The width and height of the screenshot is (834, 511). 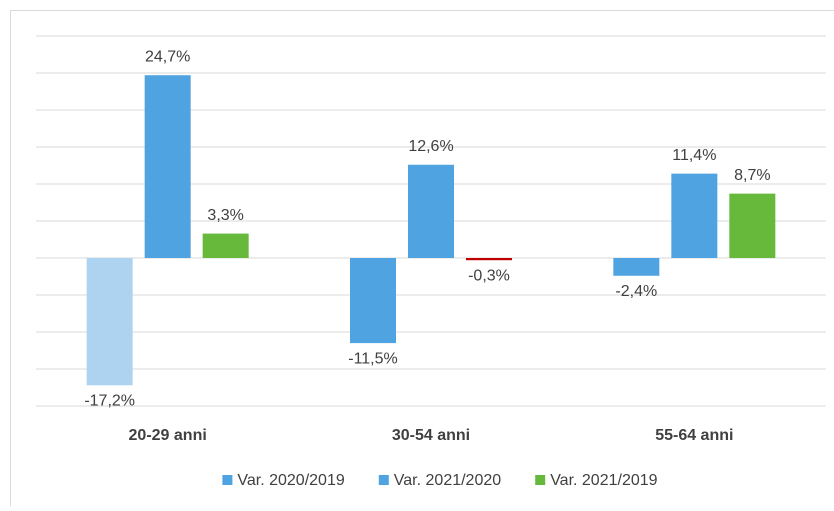 What do you see at coordinates (431, 435) in the screenshot?
I see `x-tick-label: 30-54 anni` at bounding box center [431, 435].